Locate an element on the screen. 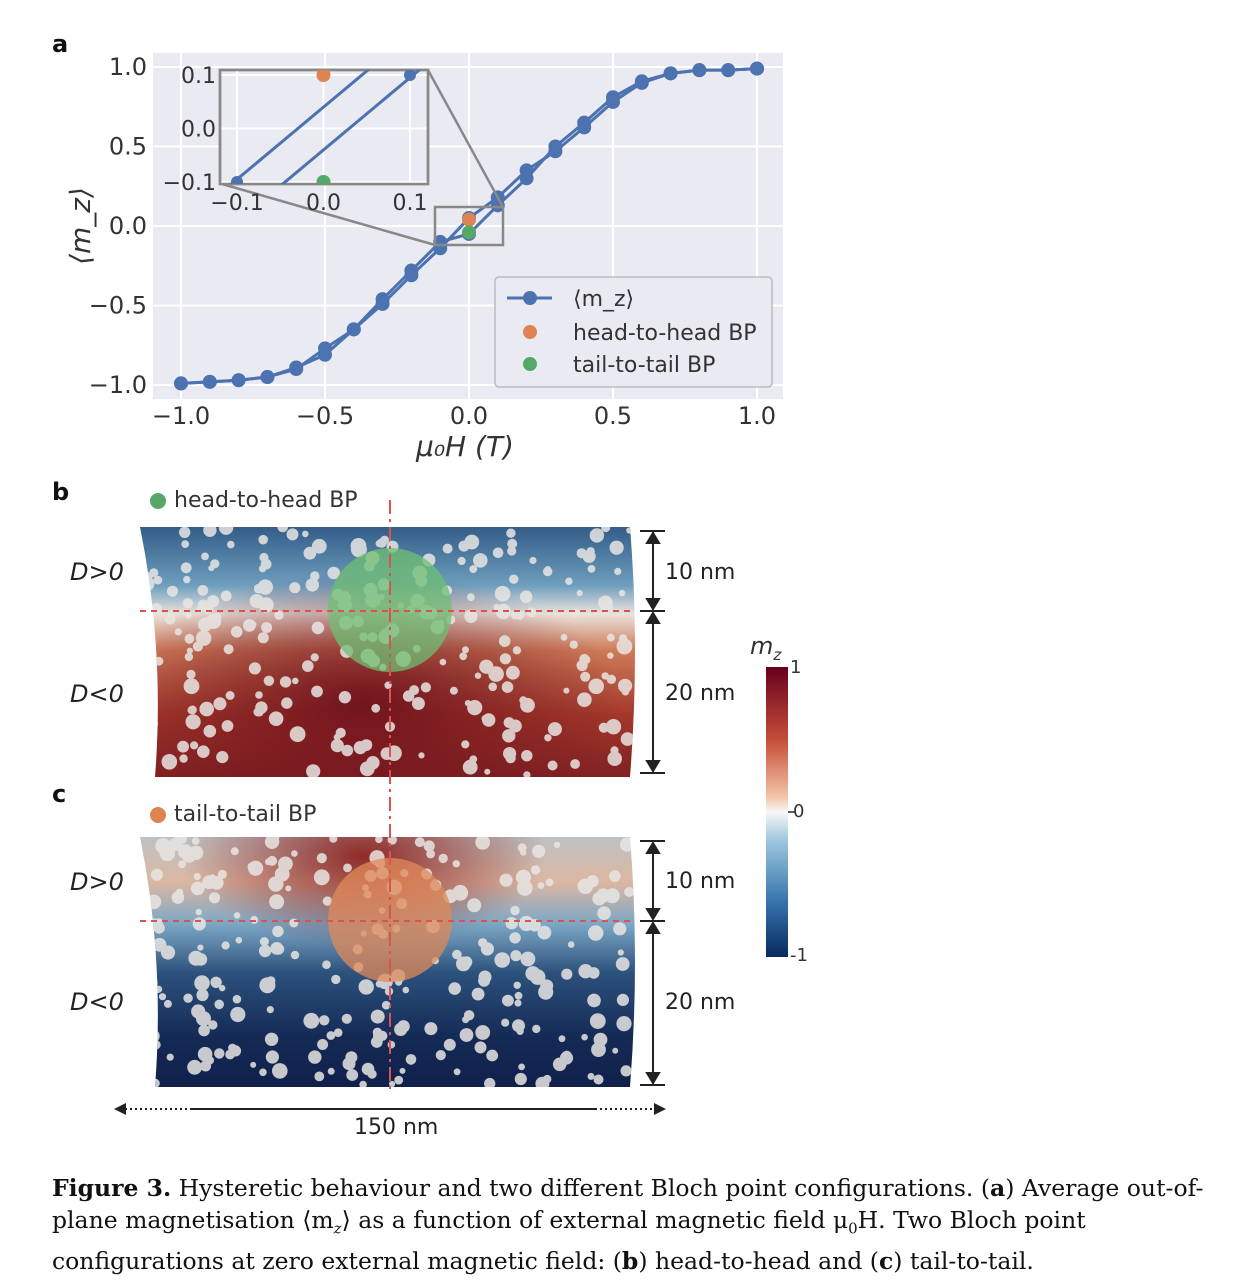 This screenshot has width=1247, height=1280. legend-marker-mz is located at coordinates (530, 298).